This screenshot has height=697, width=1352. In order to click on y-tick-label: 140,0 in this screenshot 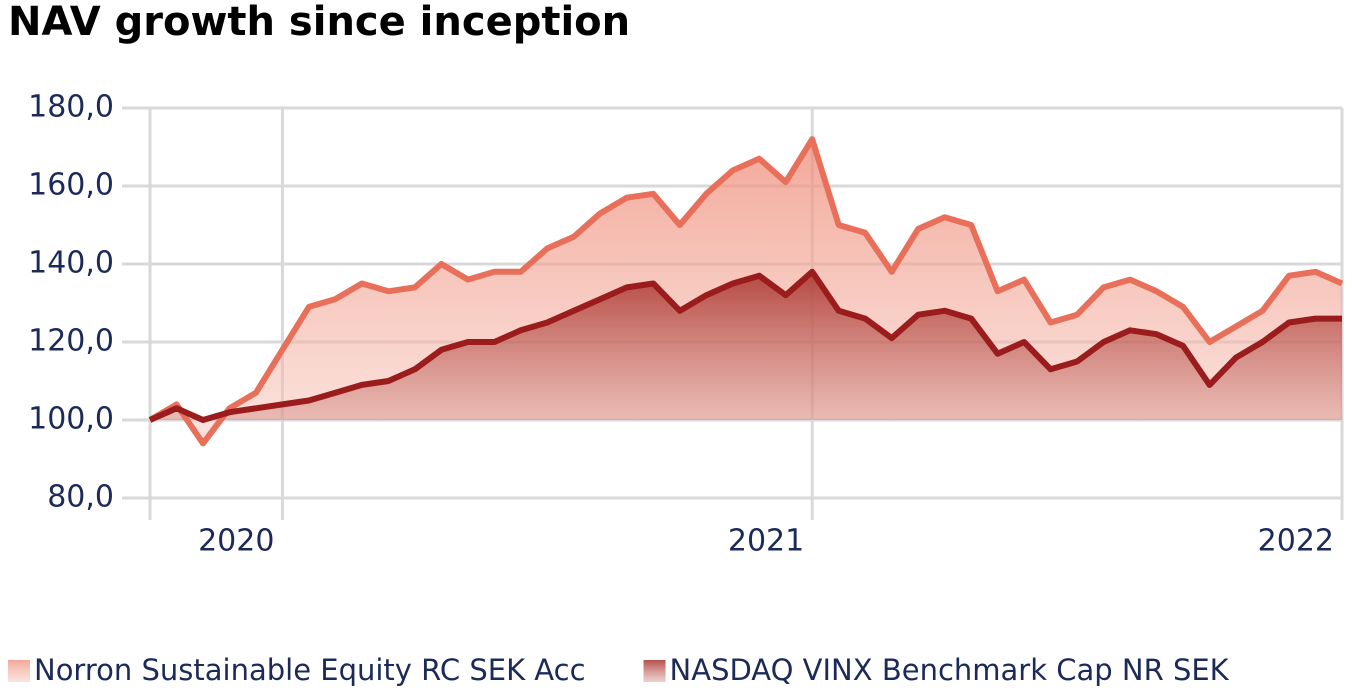, I will do `click(71, 263)`.